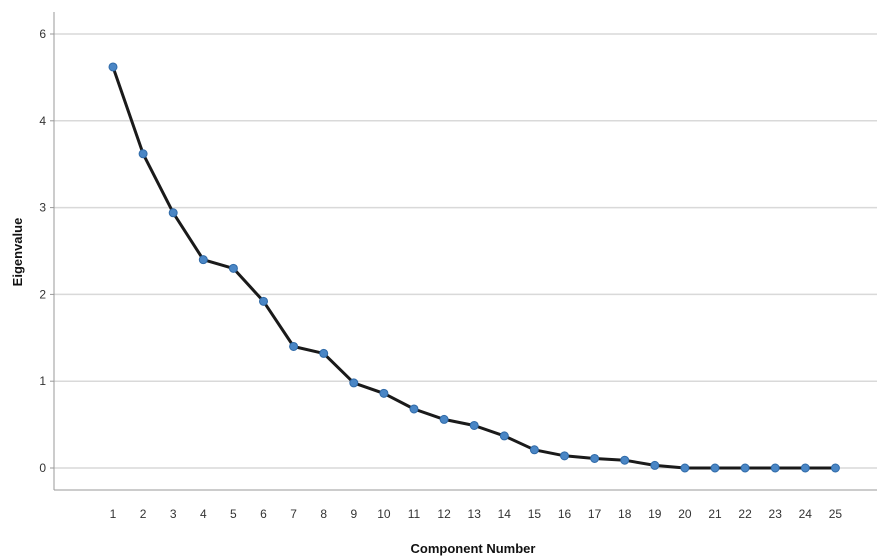 The image size is (877, 559). I want to click on y-tick-label: 4, so click(42, 121).